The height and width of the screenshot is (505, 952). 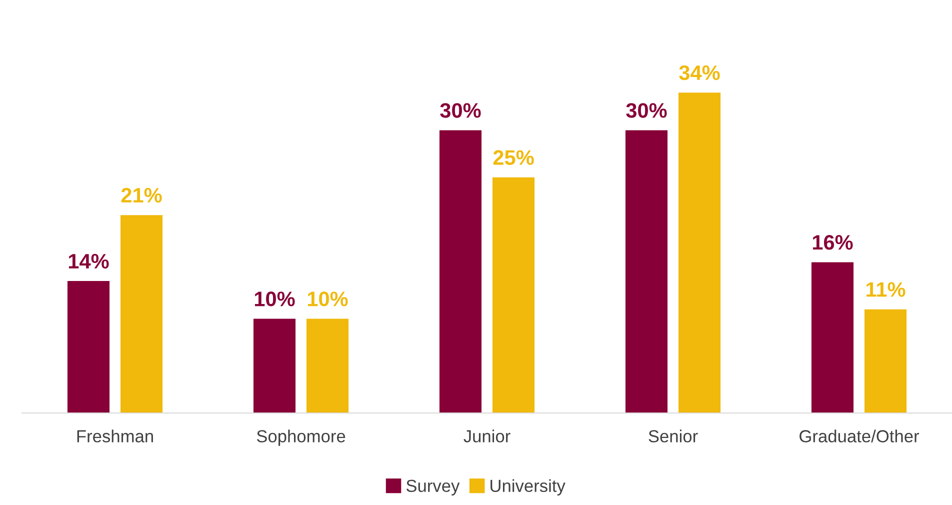 I want to click on legend-label: University, so click(x=528, y=487).